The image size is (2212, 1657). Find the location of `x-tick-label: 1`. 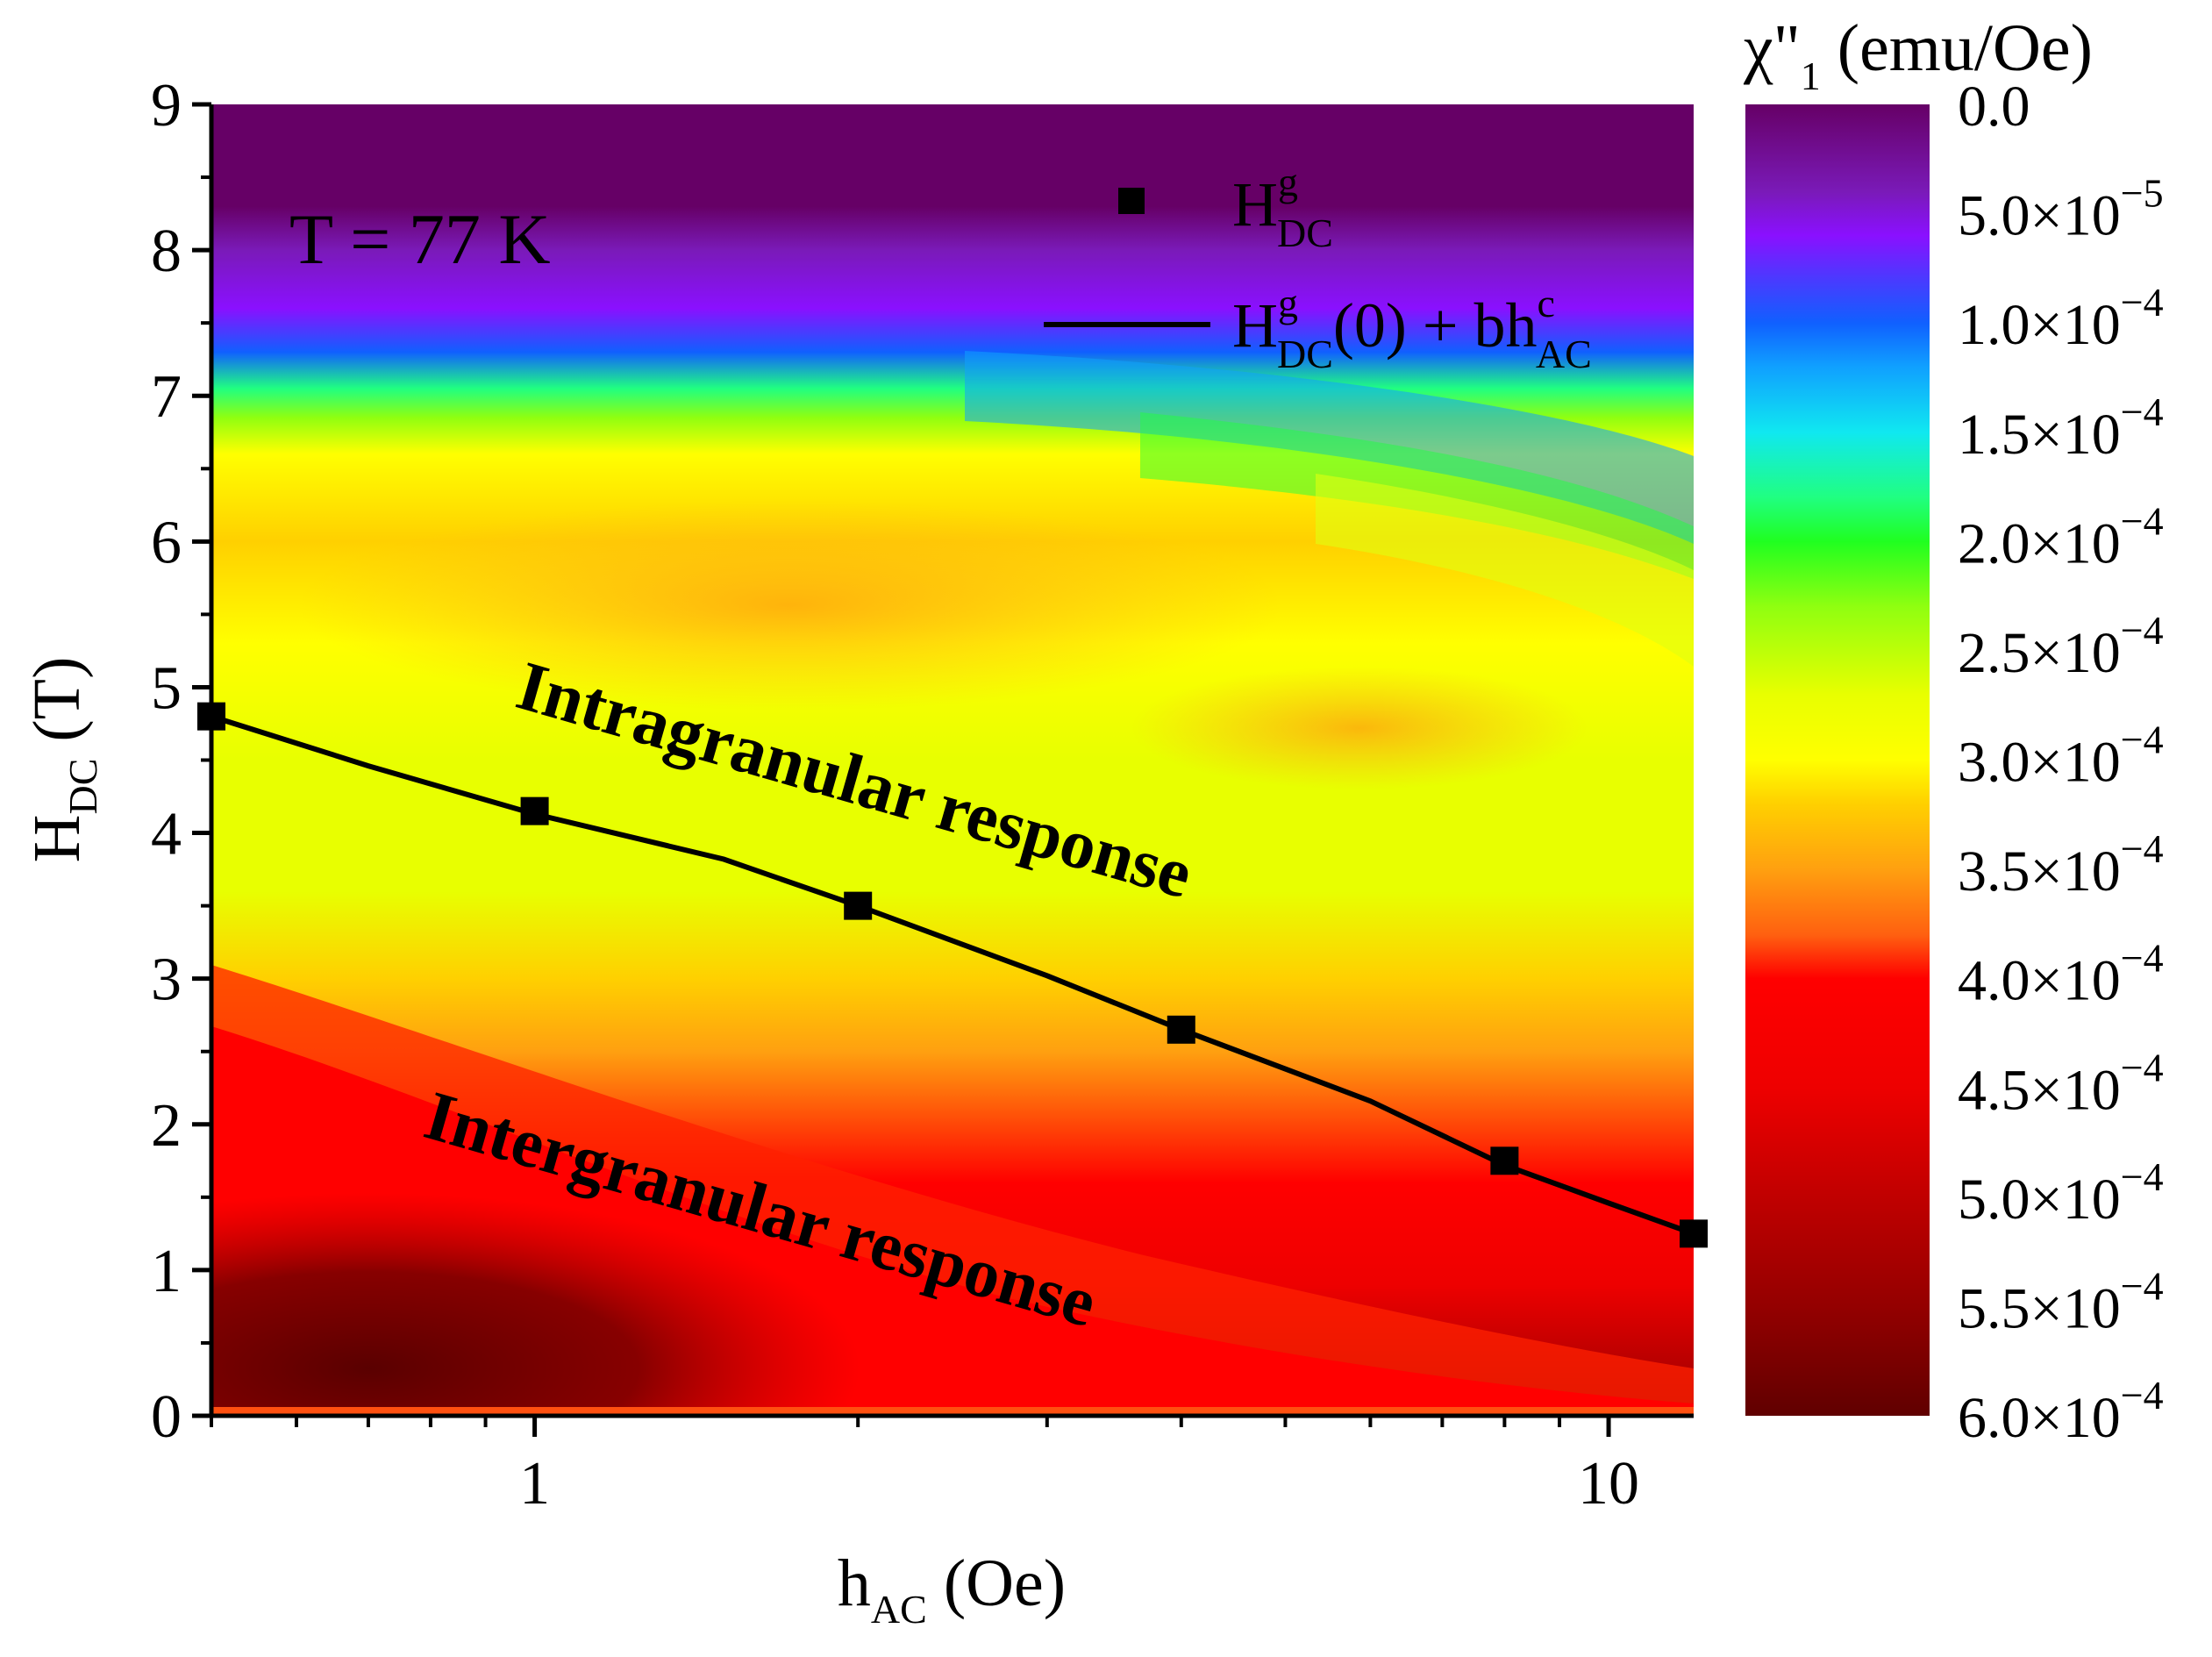

x-tick-label: 1 is located at coordinates (534, 1484).